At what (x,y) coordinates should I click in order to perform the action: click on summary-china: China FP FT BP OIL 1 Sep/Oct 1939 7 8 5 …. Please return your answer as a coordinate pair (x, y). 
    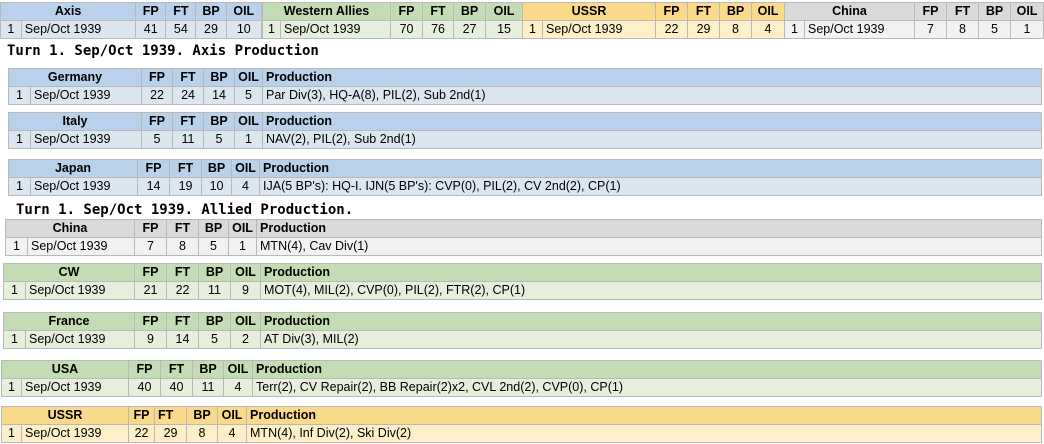
    Looking at the image, I should click on (913, 20).